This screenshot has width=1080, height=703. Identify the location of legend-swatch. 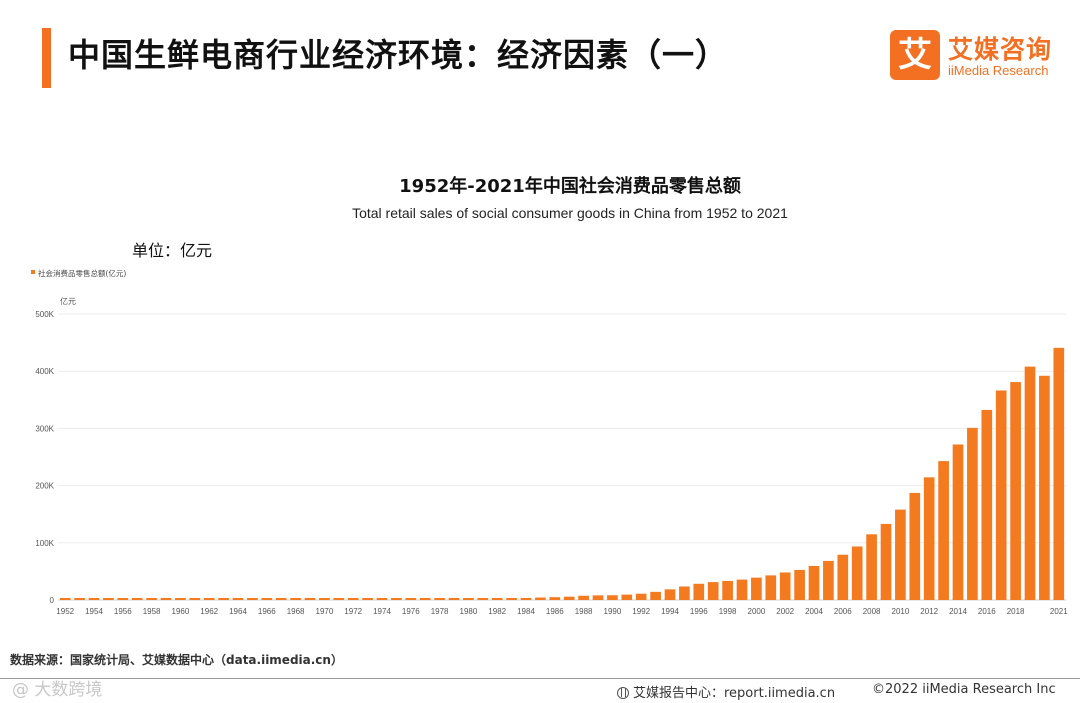
(33, 272).